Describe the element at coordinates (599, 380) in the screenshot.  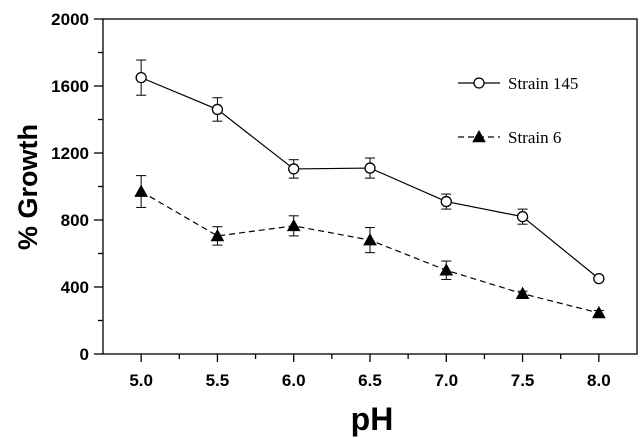
I see `x-tick-label: 8.0` at that location.